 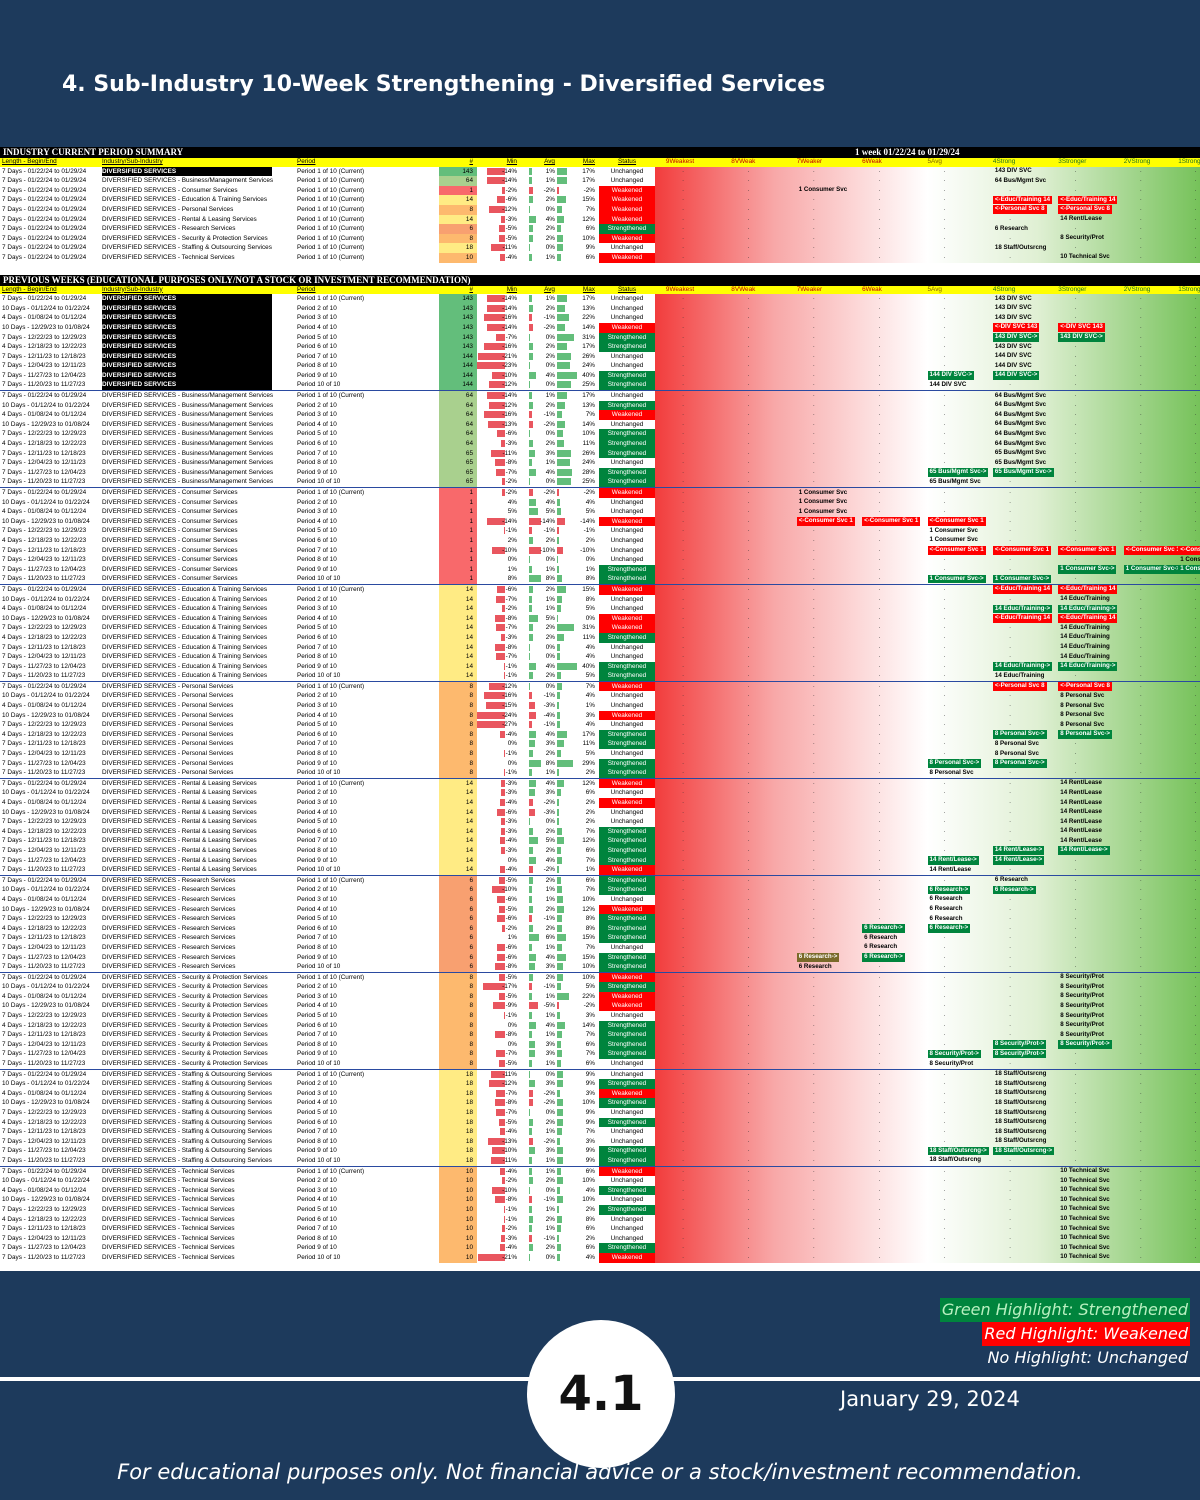 What do you see at coordinates (549, 715) in the screenshot?
I see `avg-value: -4%` at bounding box center [549, 715].